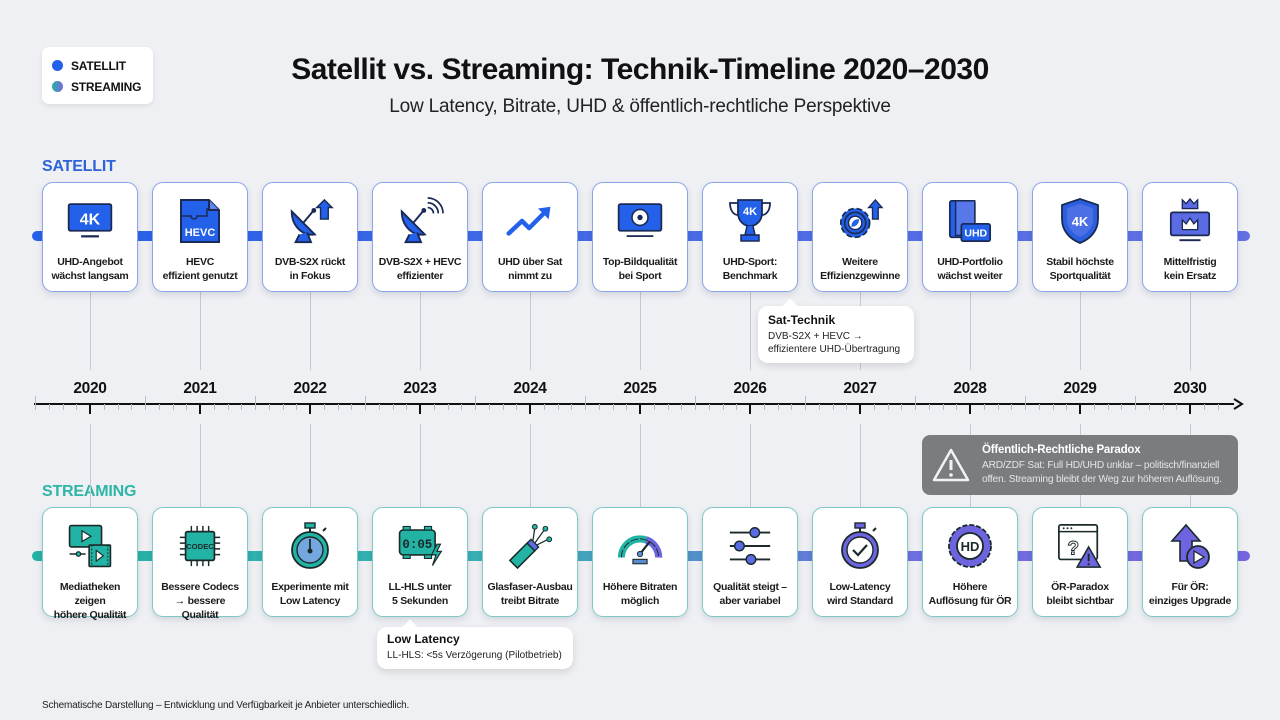 The width and height of the screenshot is (1280, 720). I want to click on streaming-card-2030: Für ÖR: einziges Upgrade, so click(1190, 562).